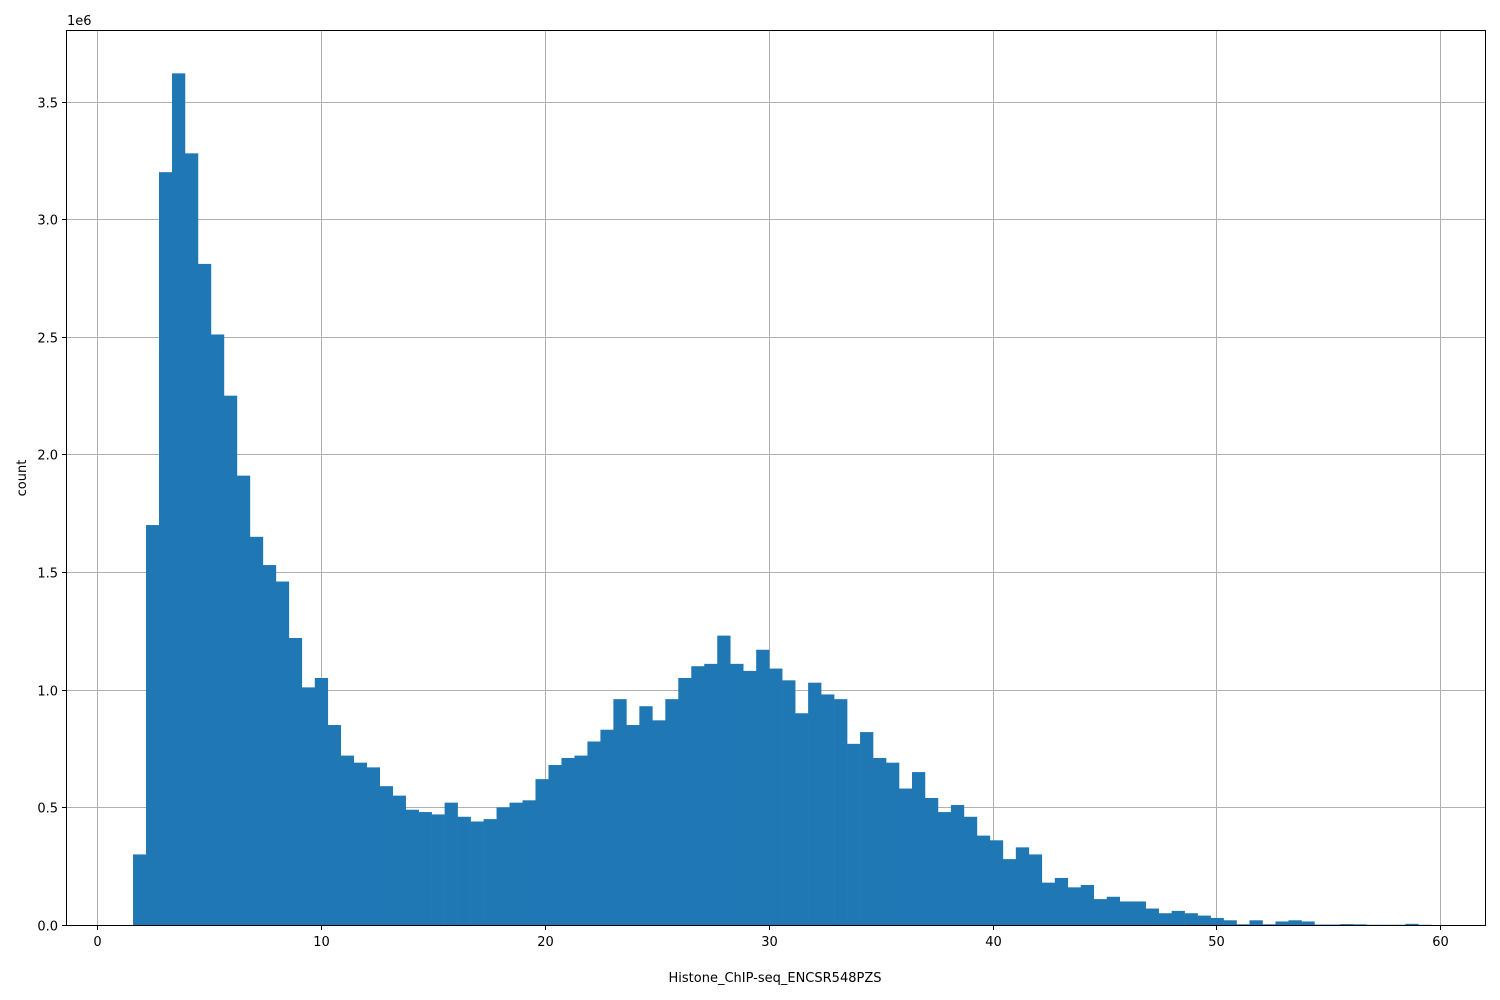  What do you see at coordinates (47, 692) in the screenshot?
I see `y-tick-label: 1.0` at bounding box center [47, 692].